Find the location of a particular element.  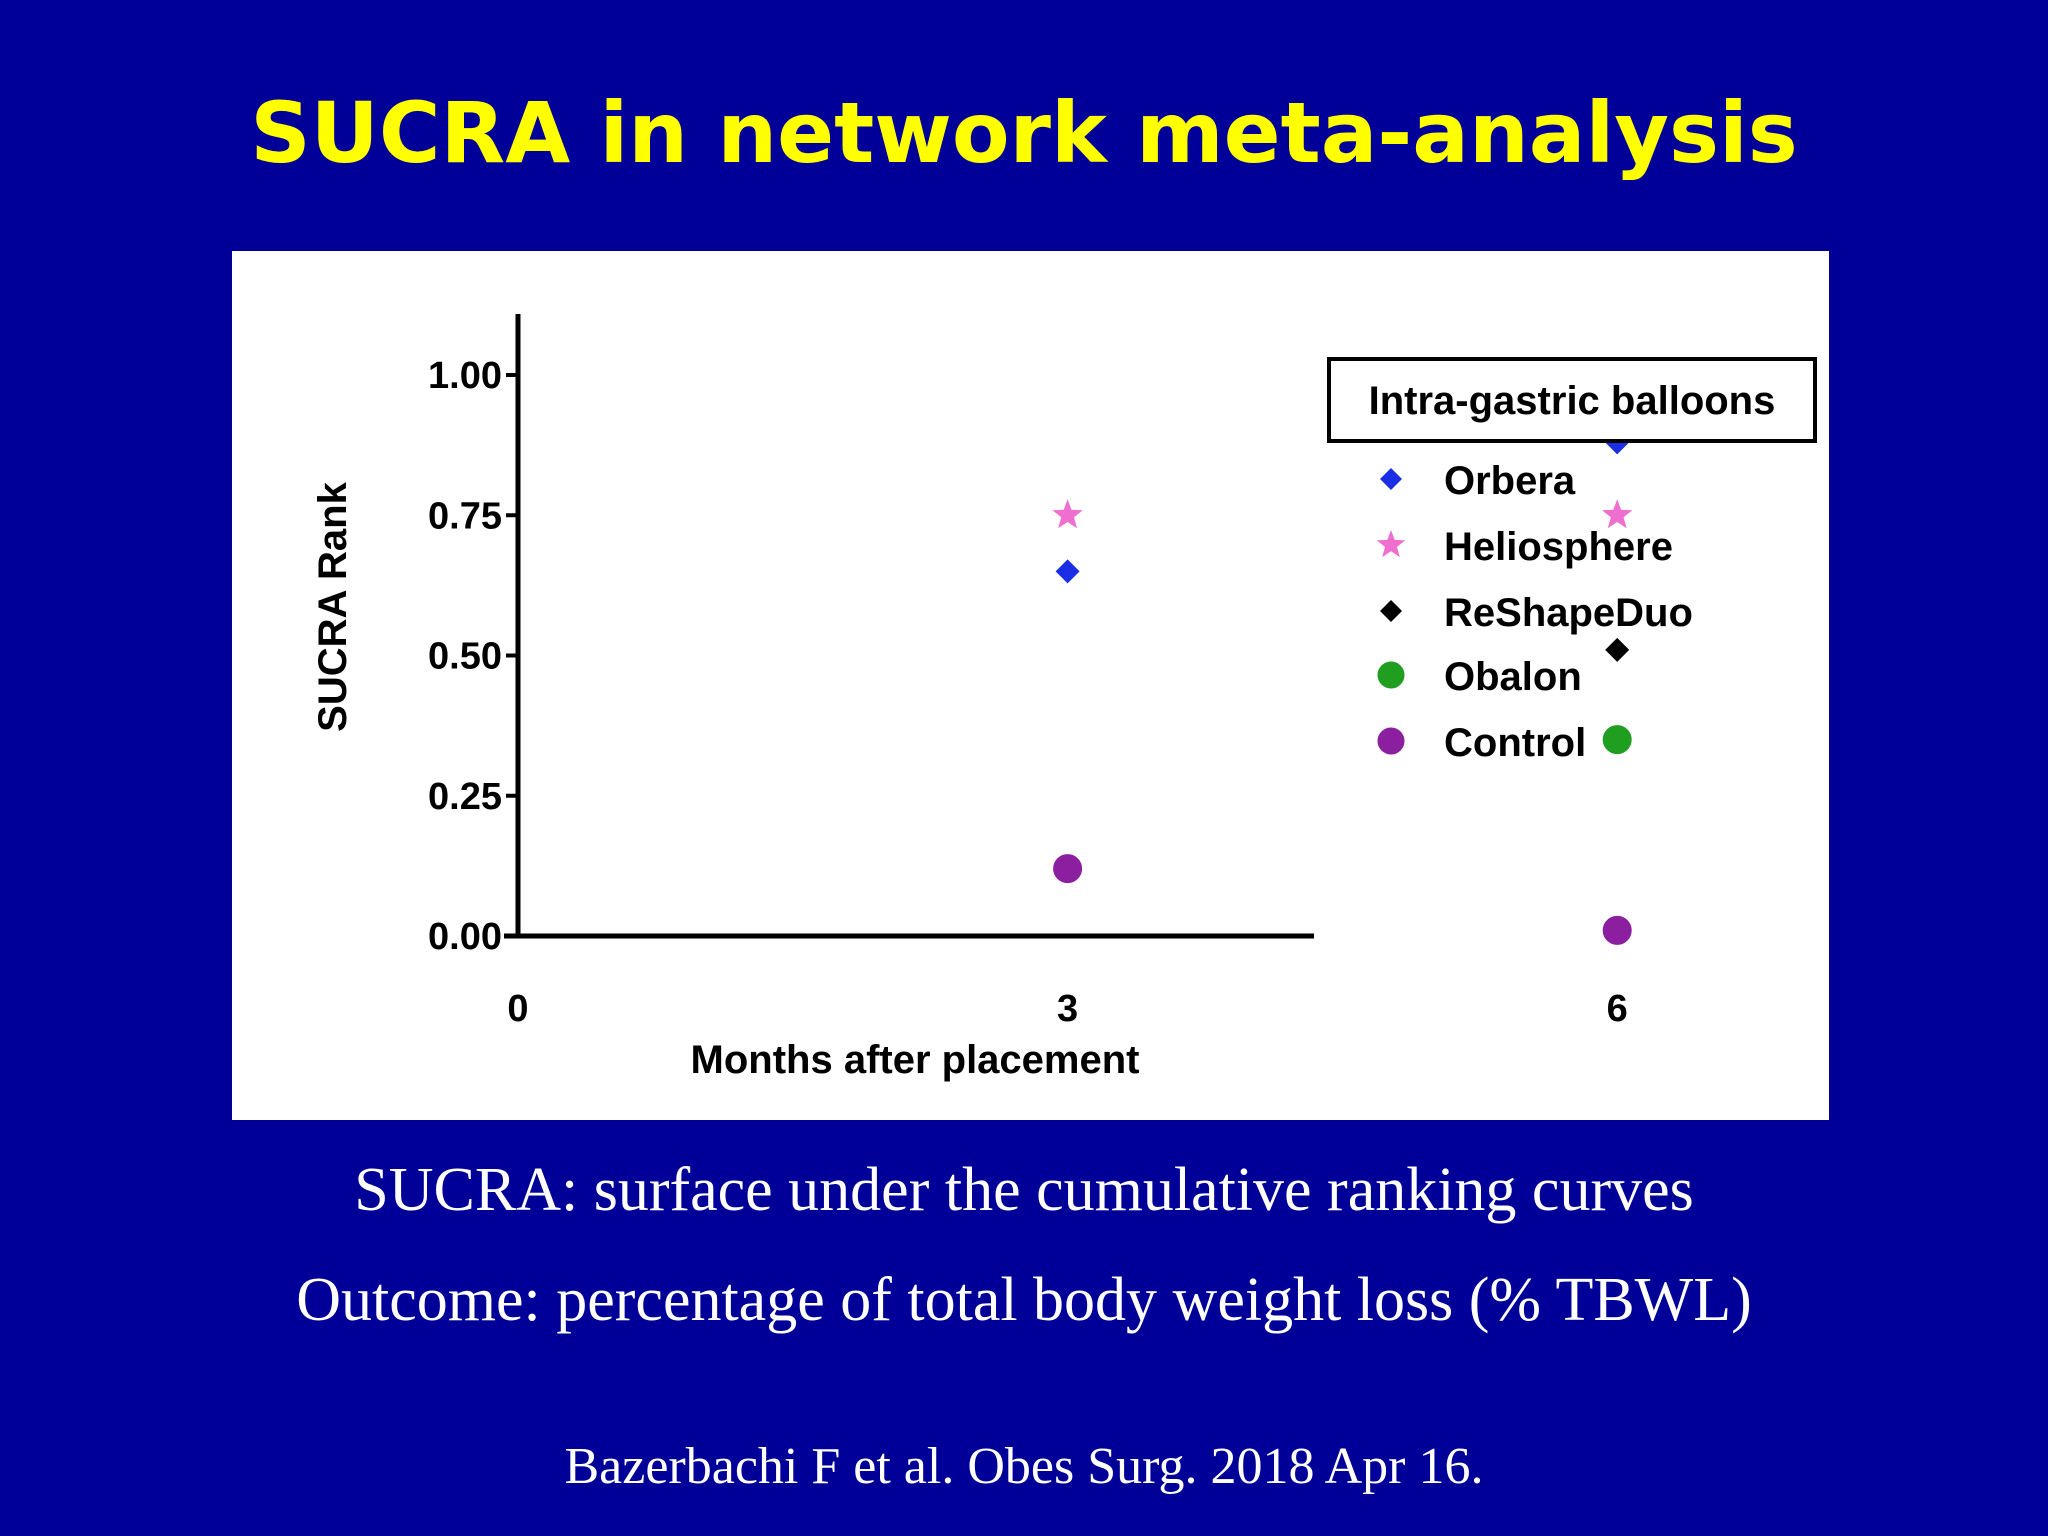

legend-marker-reshapeduo is located at coordinates (1391, 611).